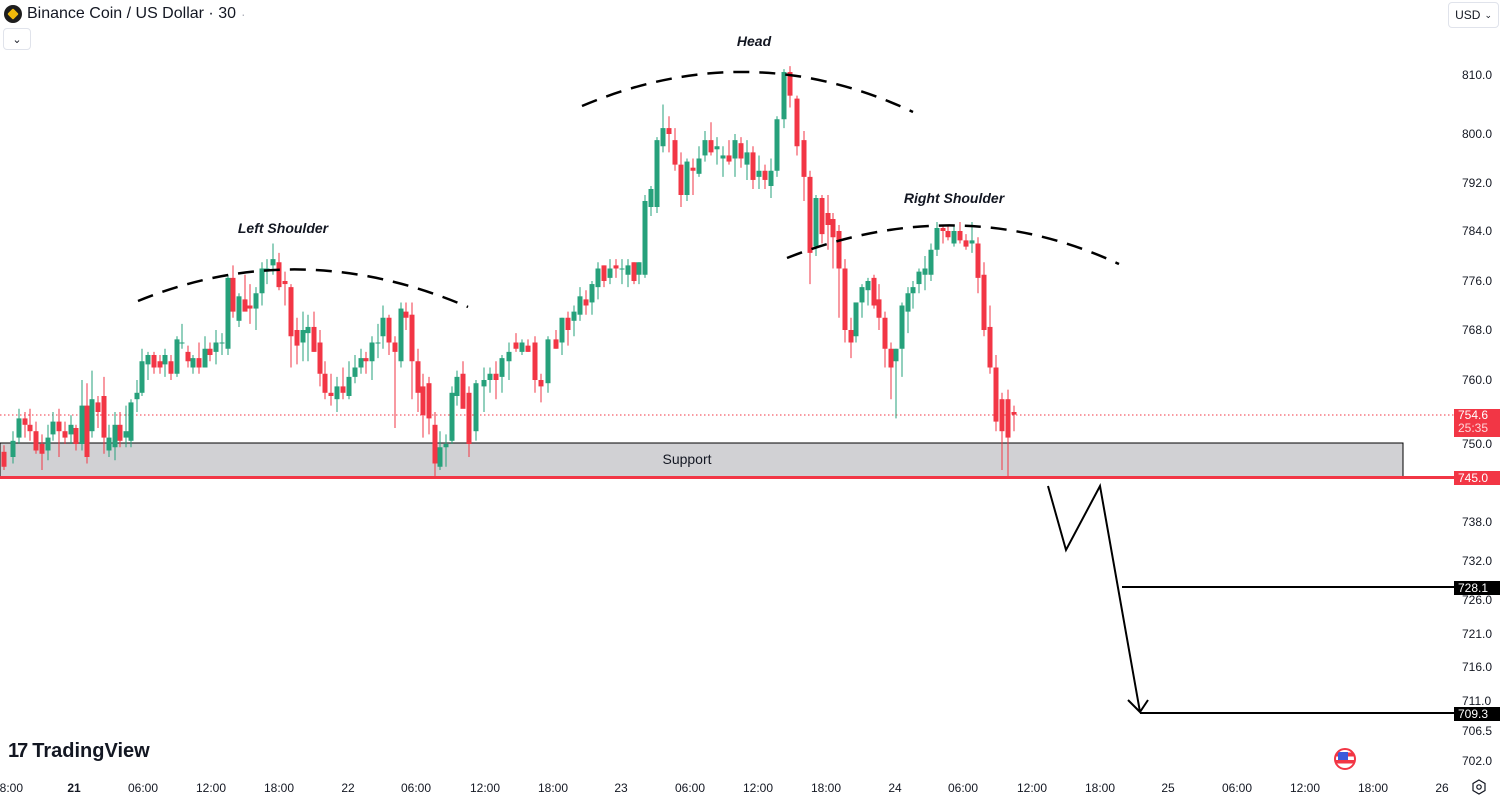  What do you see at coordinates (1479, 787) in the screenshot?
I see `settings-icon` at bounding box center [1479, 787].